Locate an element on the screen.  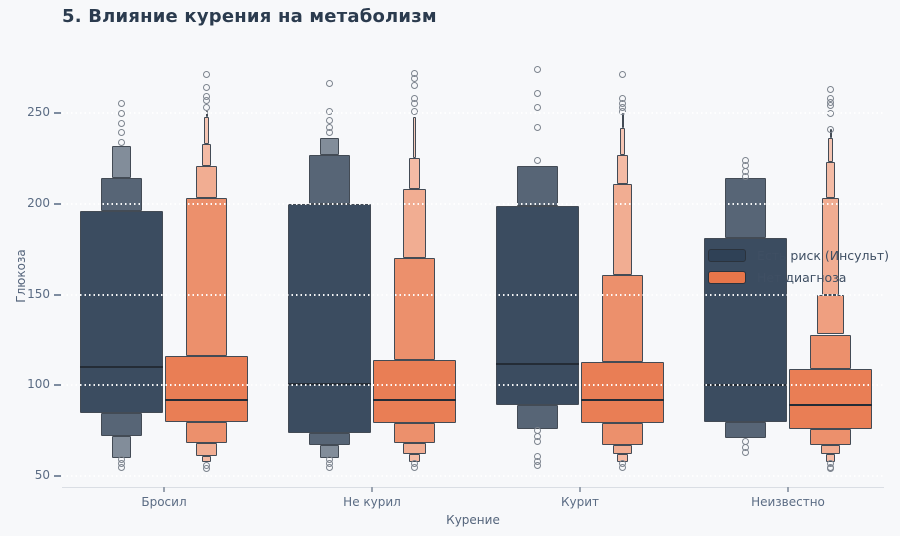
chart-title: 5. Влияние курения на метаболизм is located at coordinates (249, 16).